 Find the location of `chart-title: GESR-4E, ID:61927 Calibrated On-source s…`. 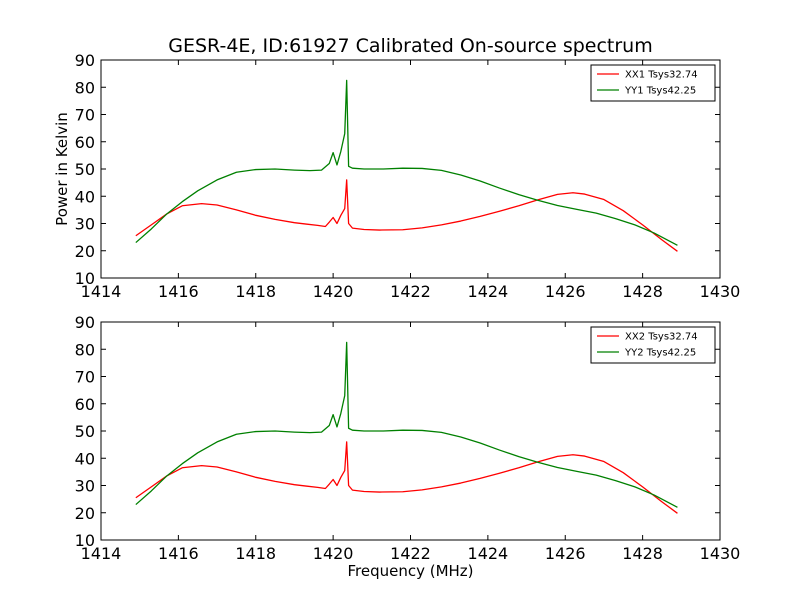

chart-title: GESR-4E, ID:61927 Calibrated On-source s… is located at coordinates (410, 46).